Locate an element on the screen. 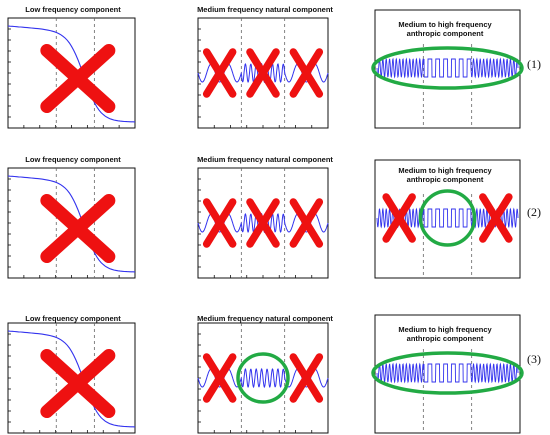 This screenshot has height=435, width=550. row-1-medium-frequency-plot is located at coordinates (263, 73).